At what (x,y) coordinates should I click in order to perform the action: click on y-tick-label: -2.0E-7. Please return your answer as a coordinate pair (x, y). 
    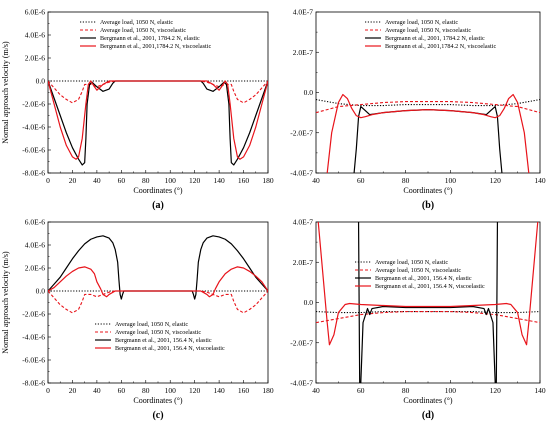
    Looking at the image, I should click on (301, 132).